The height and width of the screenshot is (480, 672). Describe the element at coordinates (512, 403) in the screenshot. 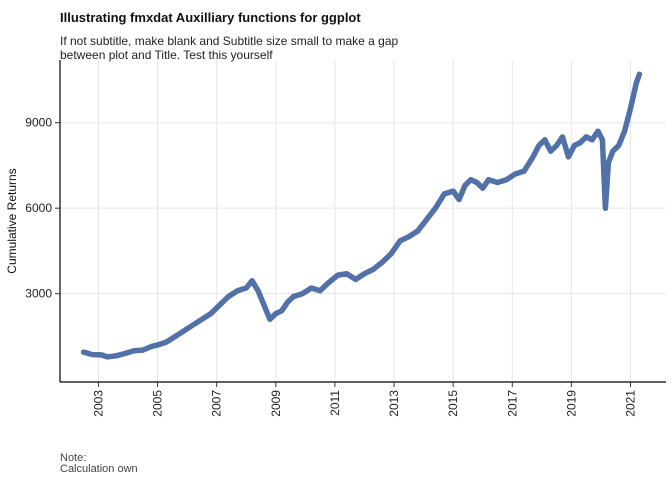

I see `x-tick-label: 2017` at that location.